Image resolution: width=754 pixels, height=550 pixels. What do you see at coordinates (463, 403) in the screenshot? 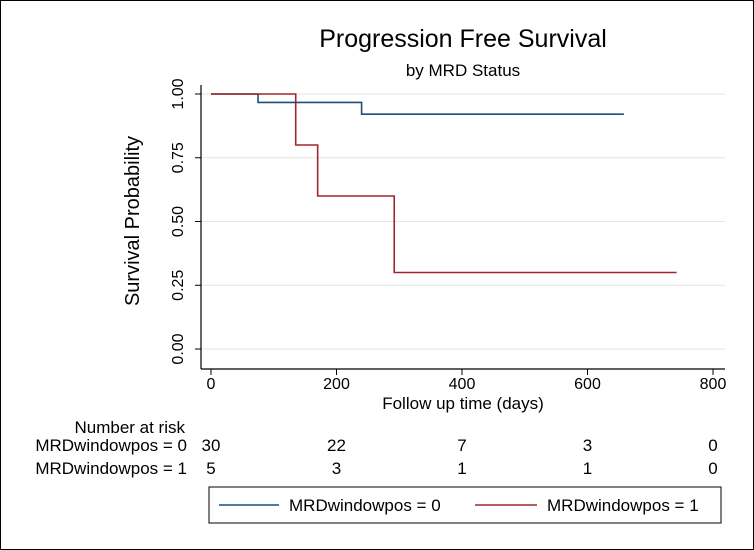
I see `x-axis-label: Follow up time (days)` at bounding box center [463, 403].